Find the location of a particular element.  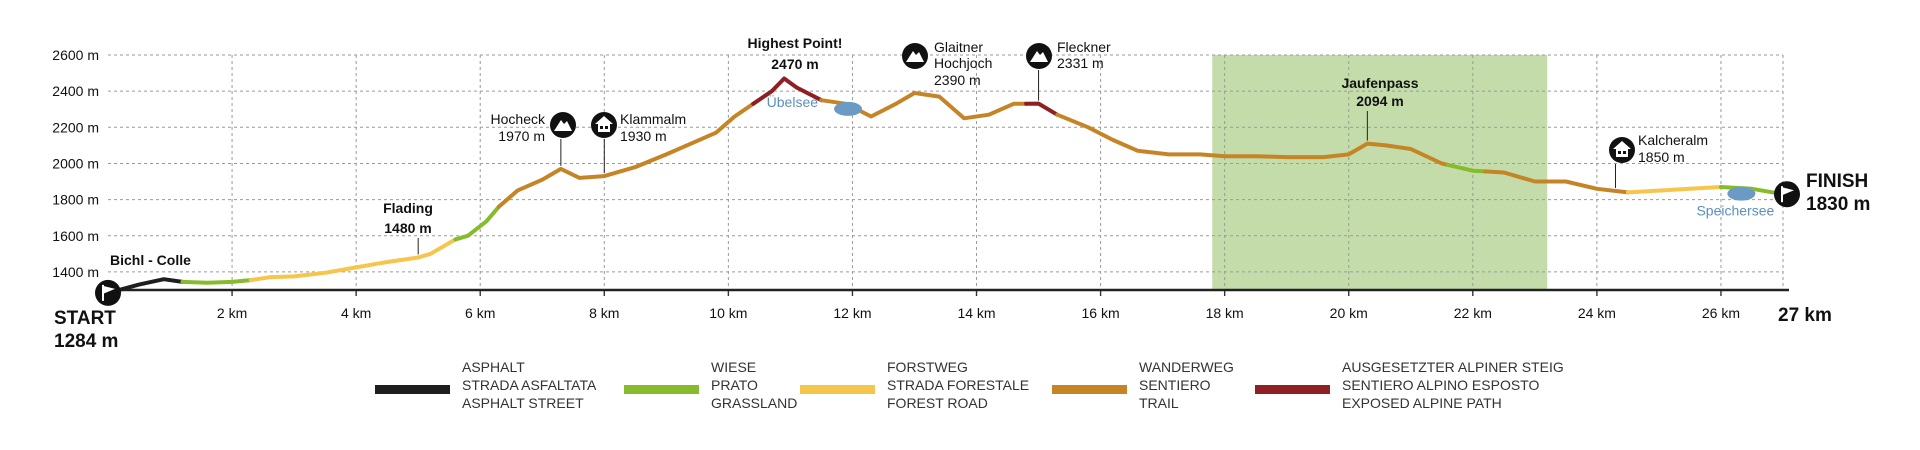

legend-label: SENTIERO ALPINO ESPOSTO is located at coordinates (1440, 385).